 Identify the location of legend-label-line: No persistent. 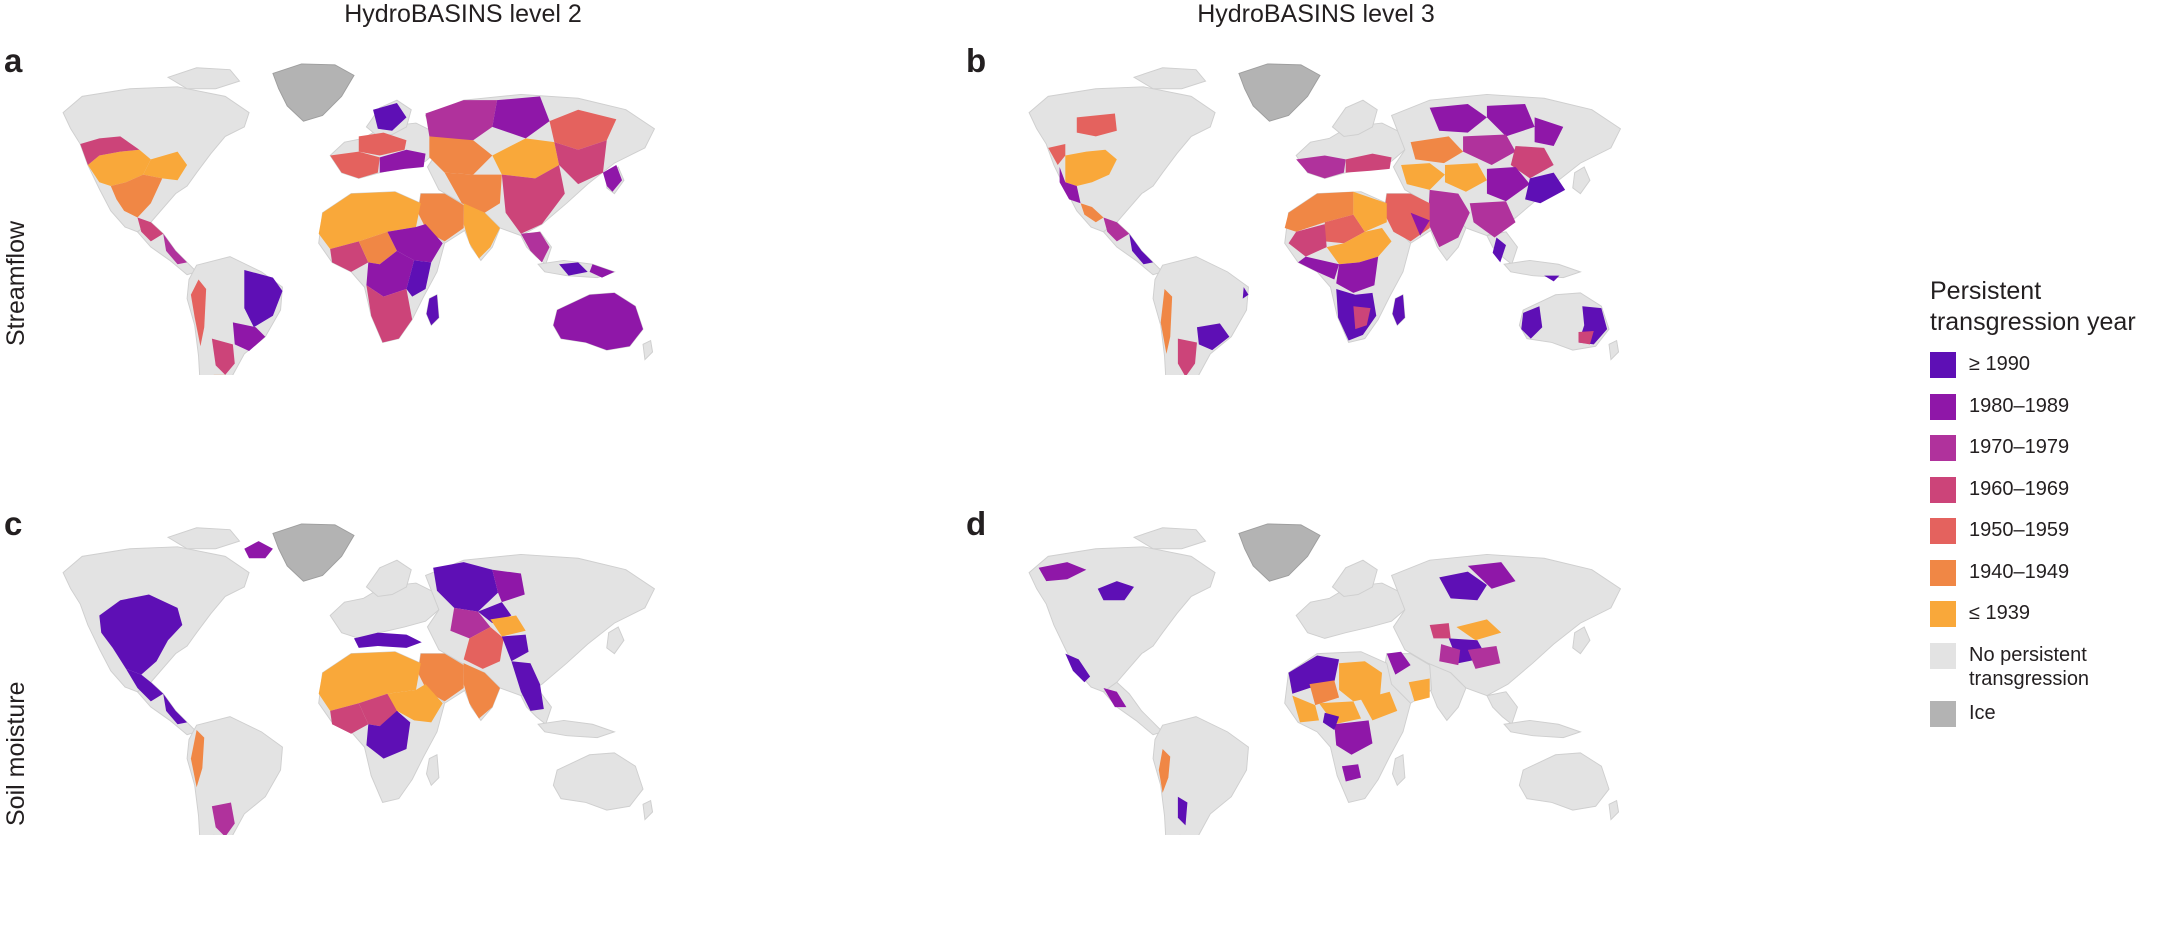
(2028, 654).